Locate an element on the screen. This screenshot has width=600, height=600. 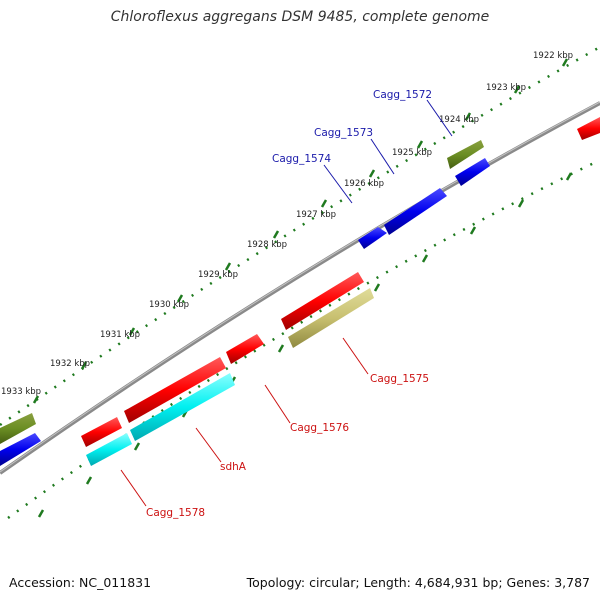
gene-sdha is located at coordinates (182, 407).